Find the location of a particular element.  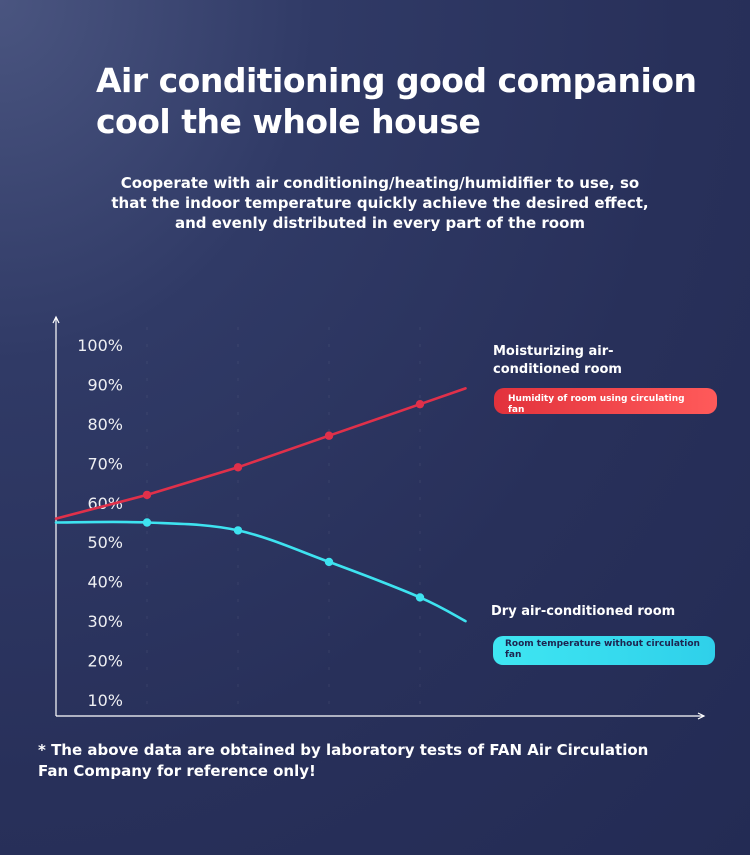

y-tick-label: 10% is located at coordinates (105, 700).